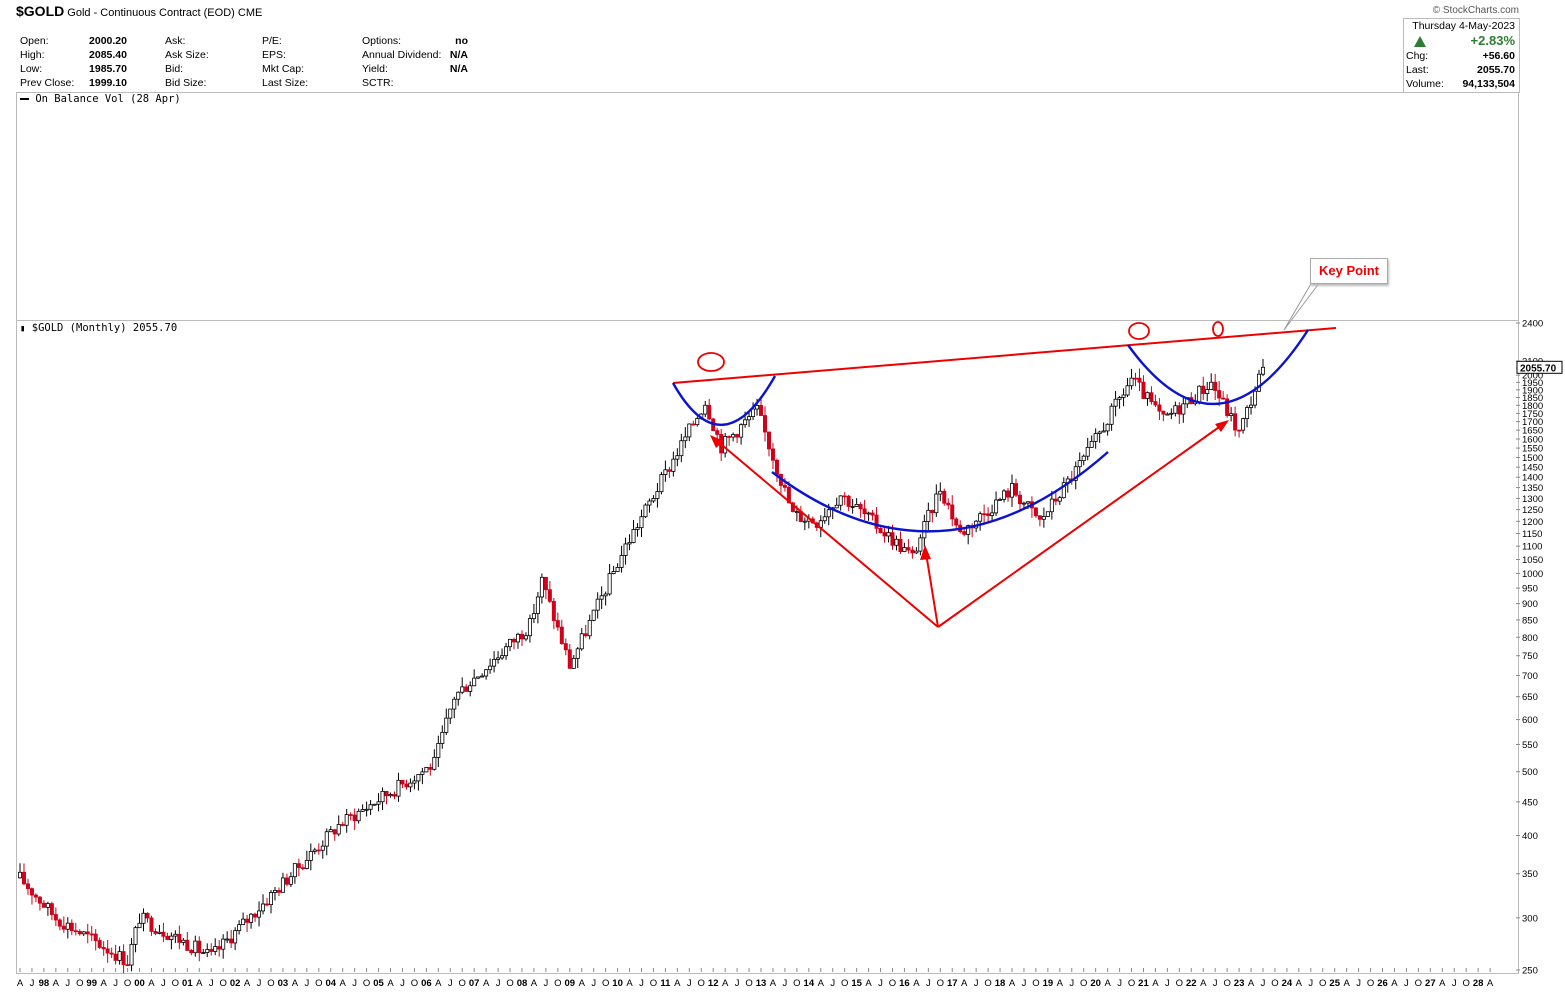 The width and height of the screenshot is (1565, 992). What do you see at coordinates (1530, 772) in the screenshot?
I see `y-tick-label: 500` at bounding box center [1530, 772].